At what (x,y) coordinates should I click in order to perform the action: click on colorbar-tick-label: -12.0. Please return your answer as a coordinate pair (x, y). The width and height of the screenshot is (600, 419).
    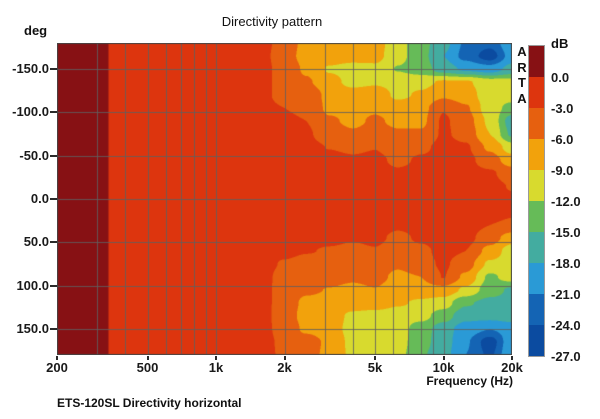
    Looking at the image, I should click on (566, 201).